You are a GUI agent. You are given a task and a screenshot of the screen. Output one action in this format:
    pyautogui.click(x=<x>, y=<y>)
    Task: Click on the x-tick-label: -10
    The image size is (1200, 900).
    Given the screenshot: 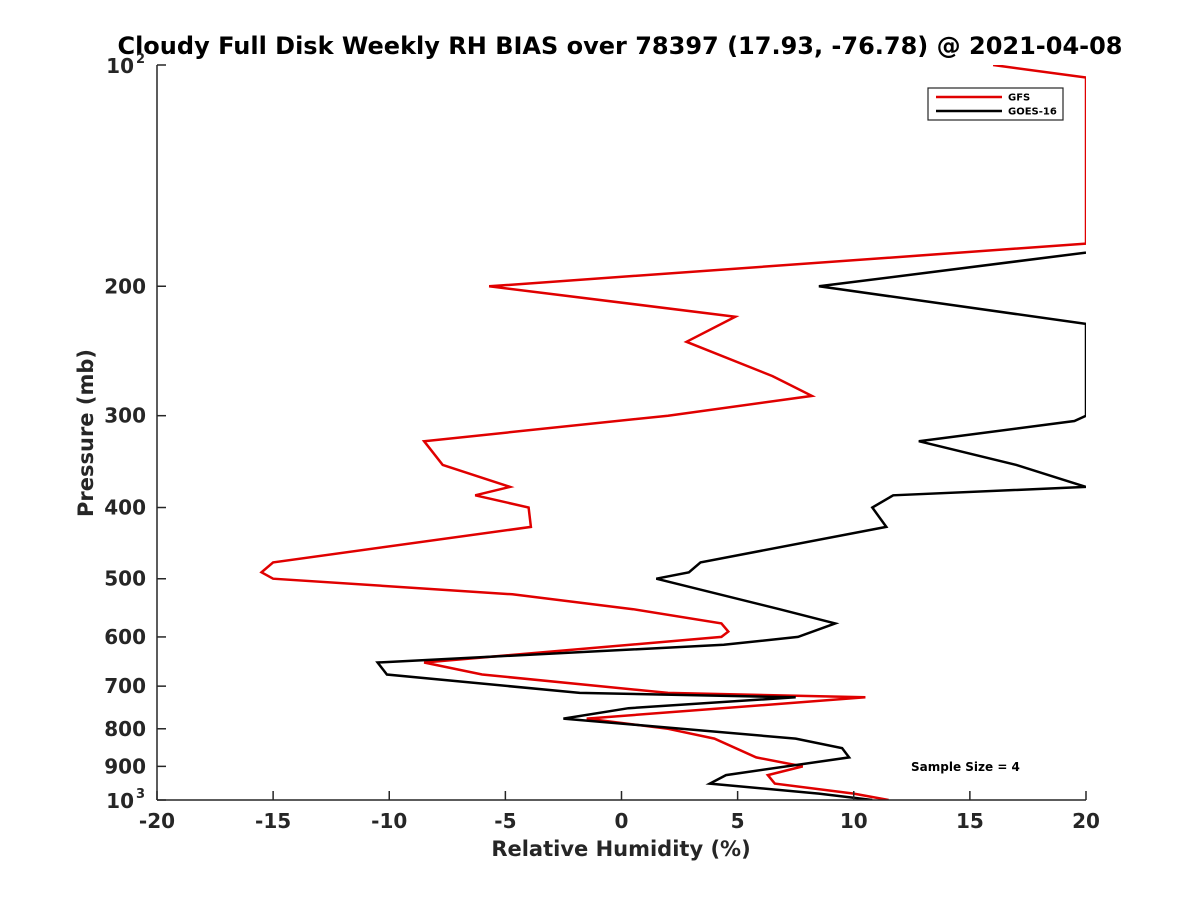 What is the action you would take?
    pyautogui.click(x=389, y=821)
    